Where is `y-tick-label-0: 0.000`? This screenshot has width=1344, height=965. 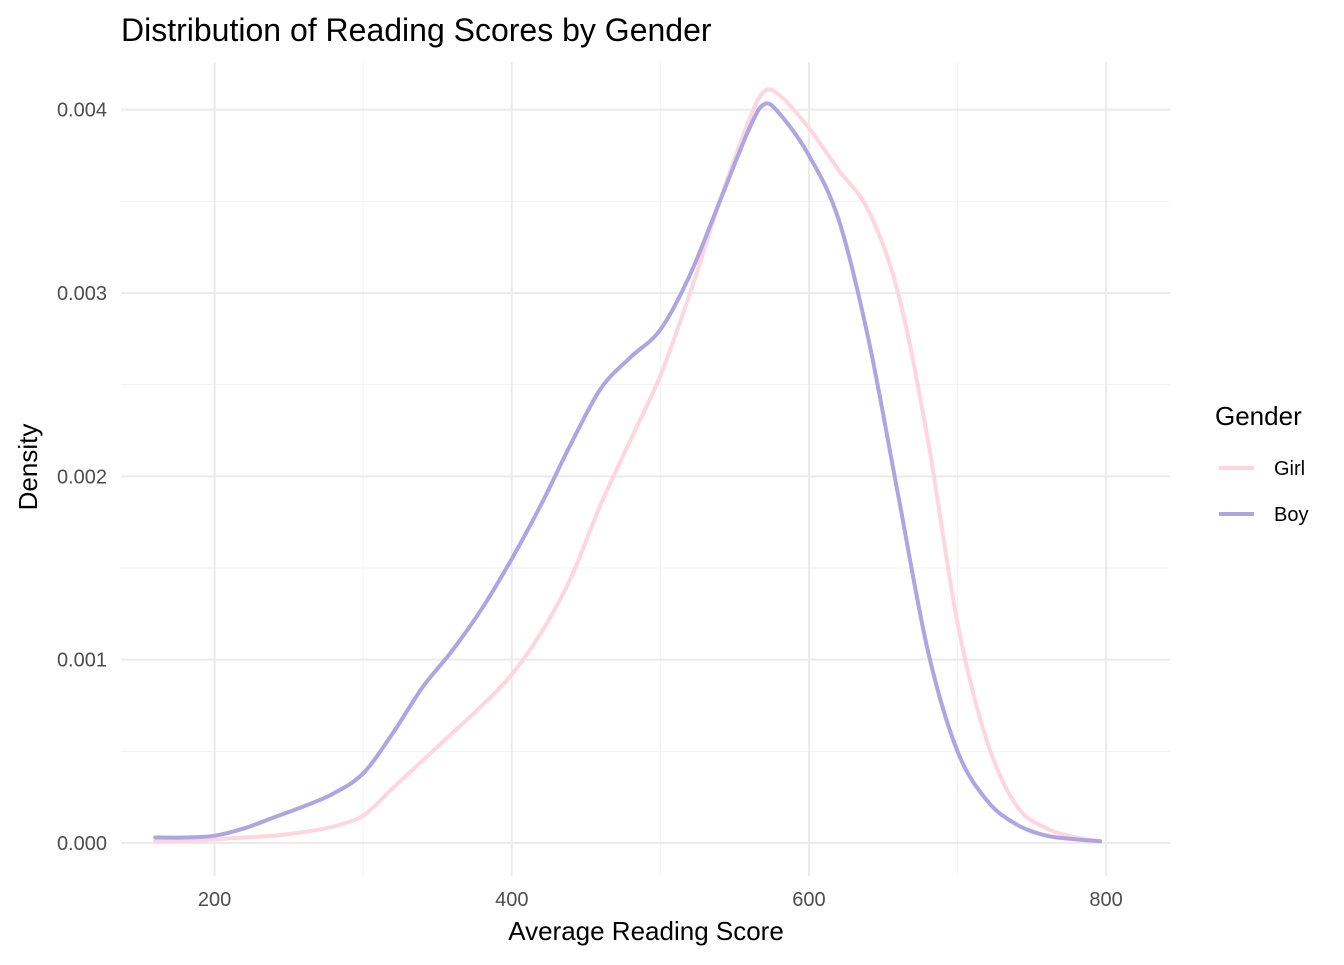 y-tick-label-0: 0.000 is located at coordinates (82, 844).